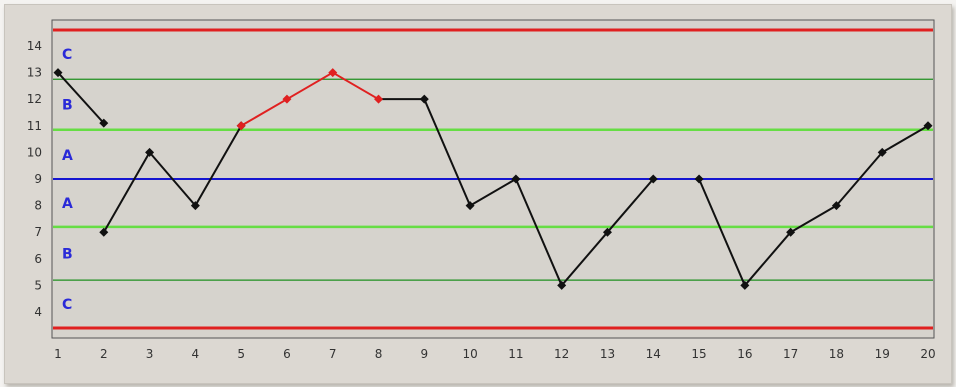 The height and width of the screenshot is (387, 956). I want to click on y-tick-label: 12, so click(34, 99).